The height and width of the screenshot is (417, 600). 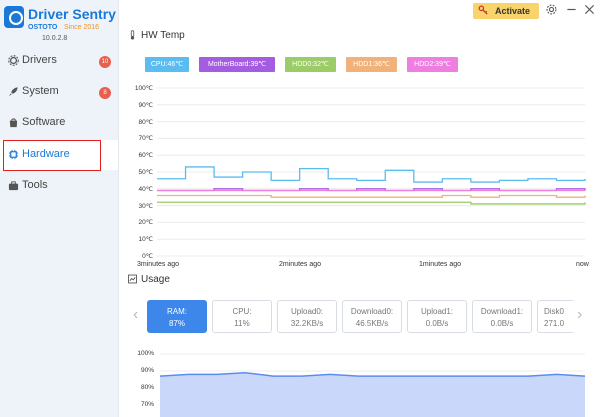 I want to click on usage-card-disk0: Disk0 271.0, so click(x=555, y=316).